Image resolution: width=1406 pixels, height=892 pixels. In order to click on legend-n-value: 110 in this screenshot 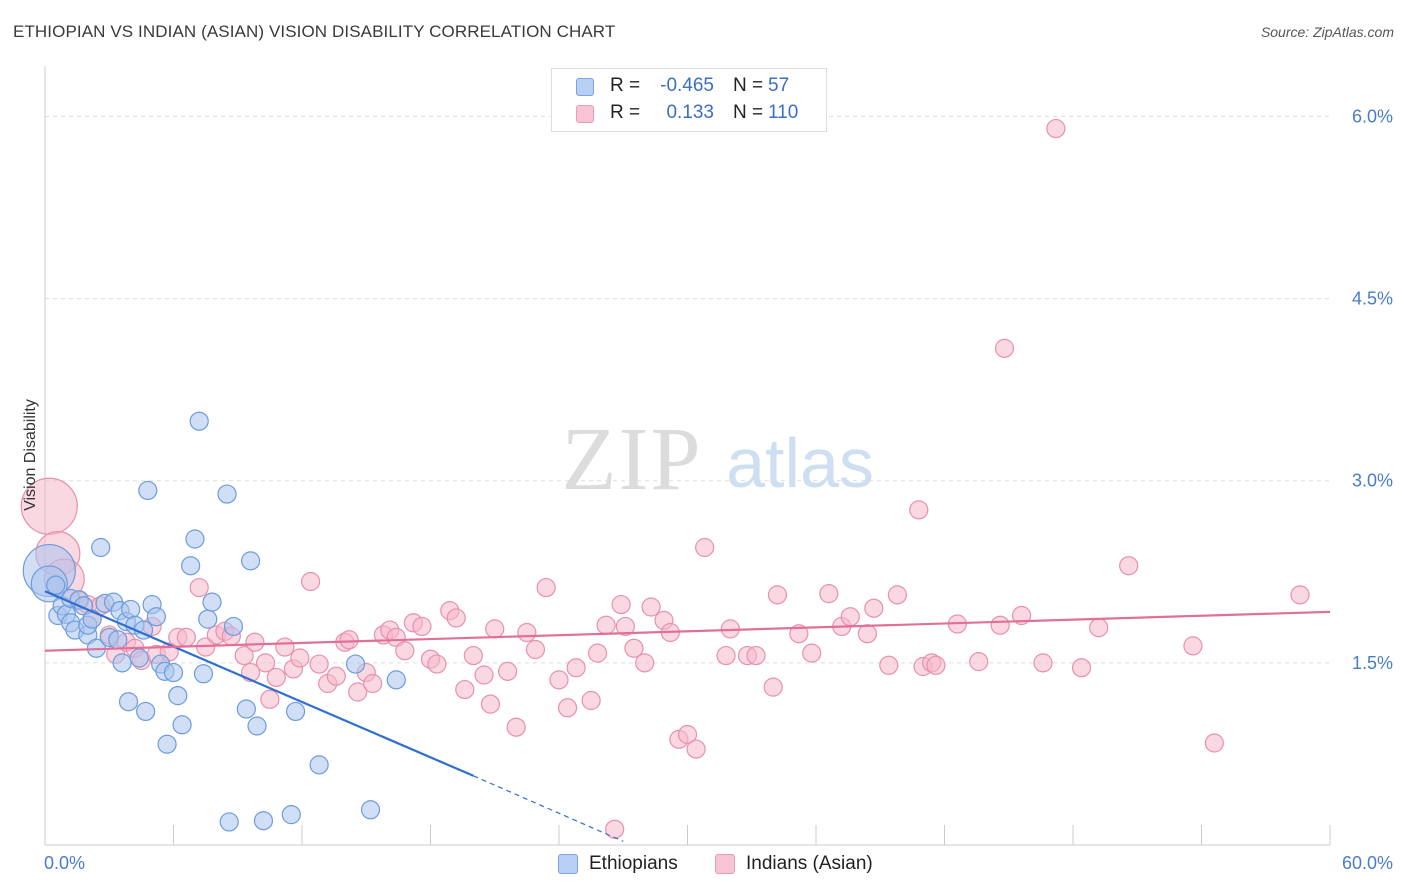, I will do `click(783, 112)`.